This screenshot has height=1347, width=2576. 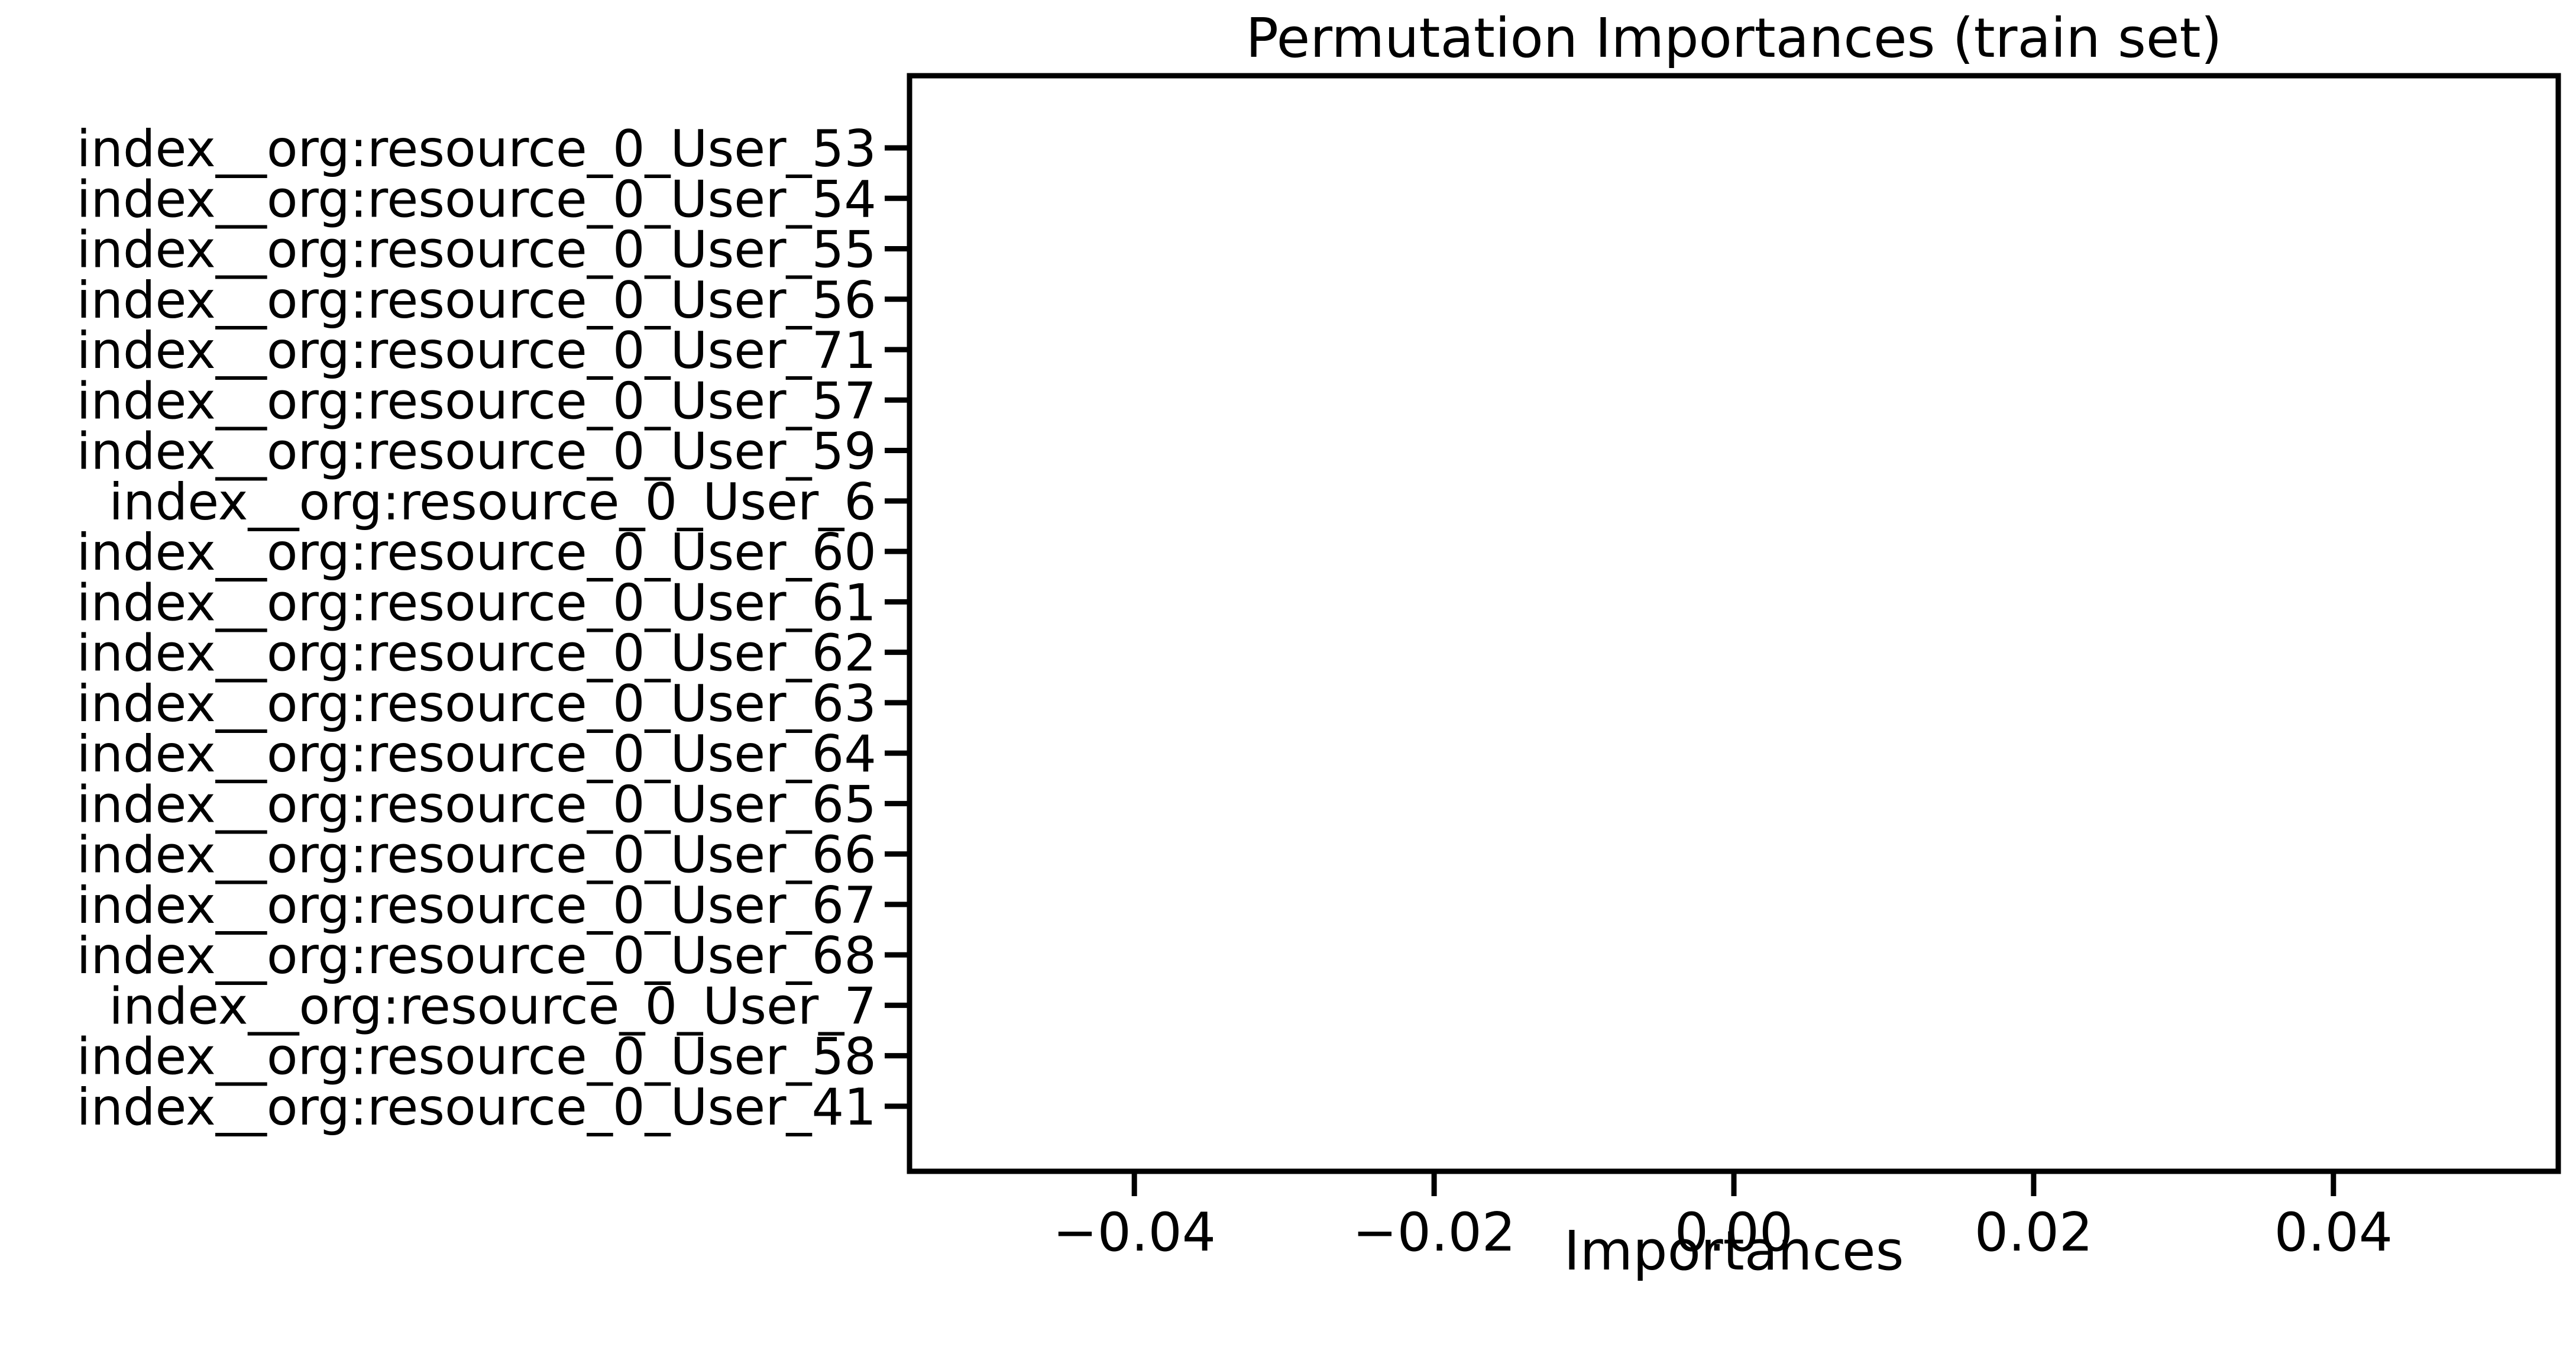 I want to click on x-tick-label: −0.02, so click(x=1434, y=1232).